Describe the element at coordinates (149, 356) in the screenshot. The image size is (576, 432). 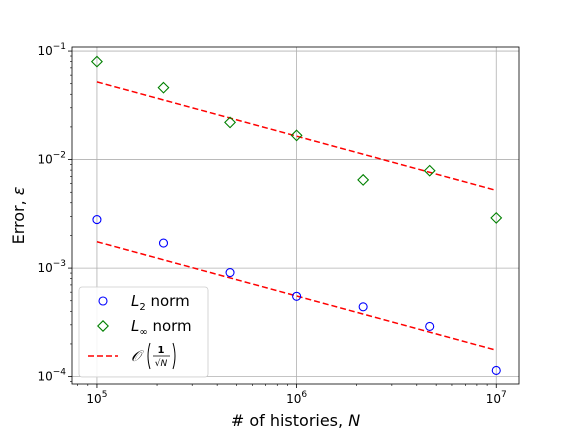
I see `legend-paren-left` at that location.